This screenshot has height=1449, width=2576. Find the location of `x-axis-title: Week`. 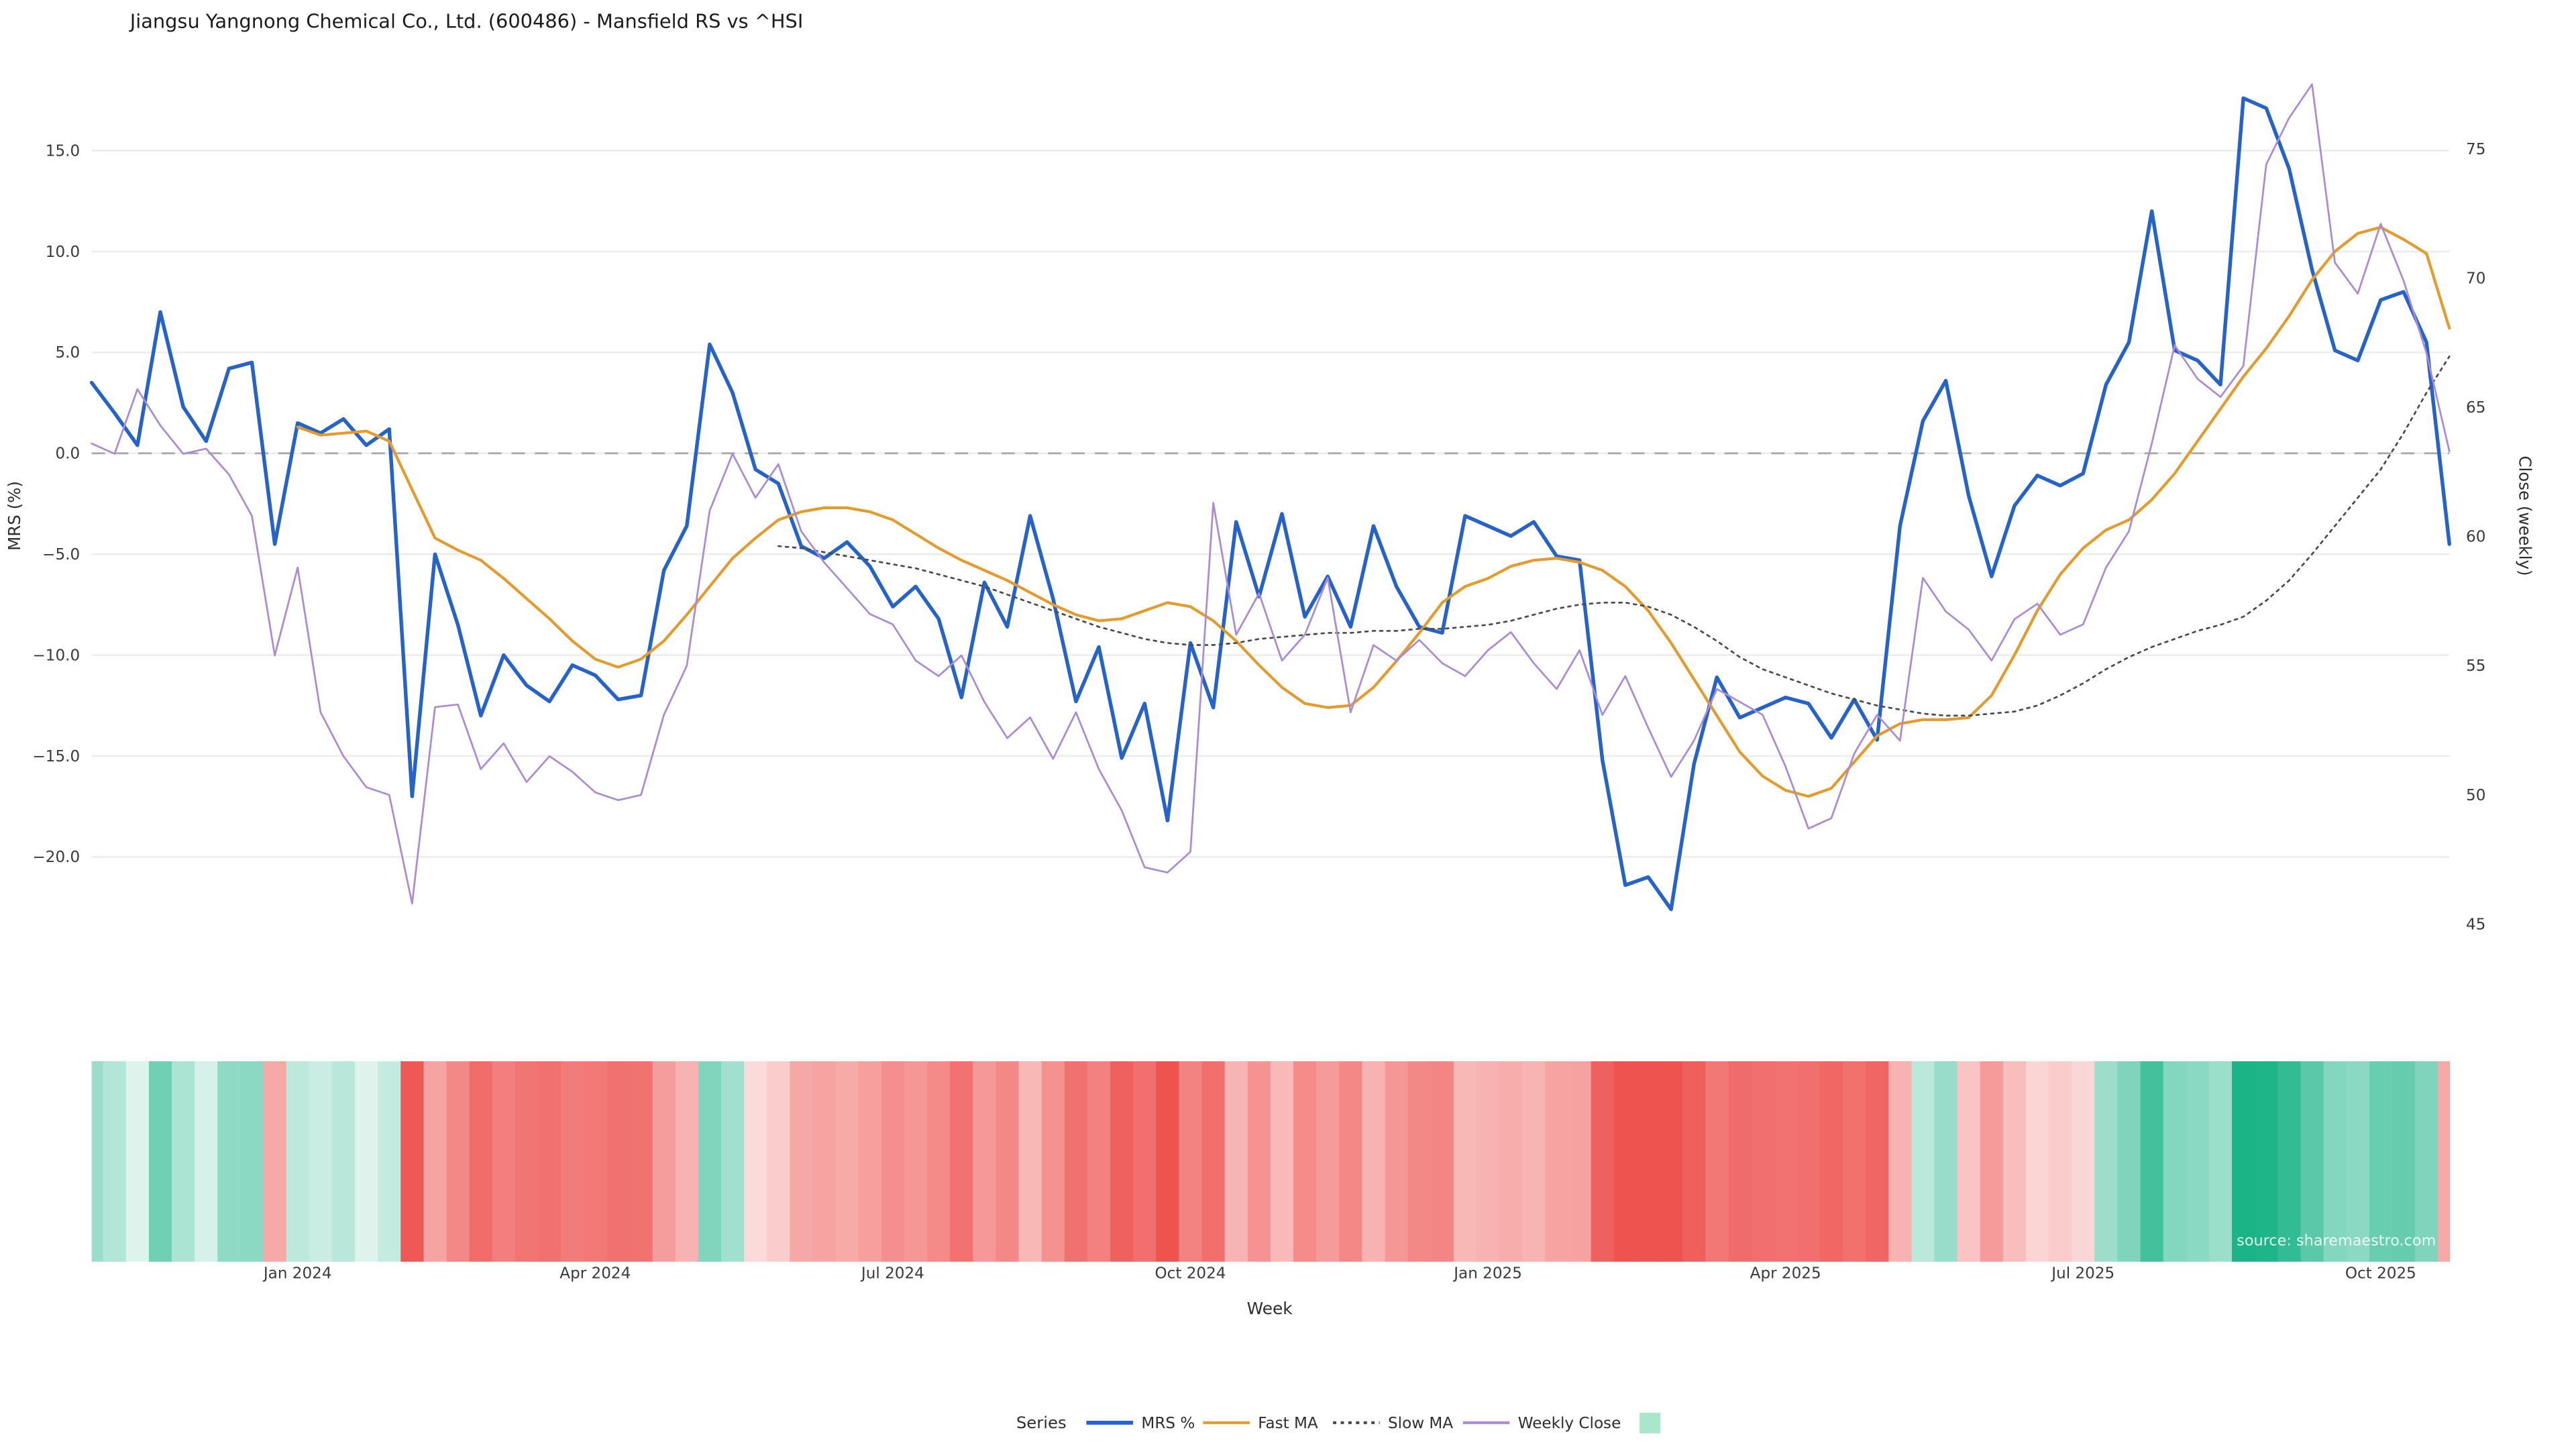

x-axis-title: Week is located at coordinates (1270, 1308).